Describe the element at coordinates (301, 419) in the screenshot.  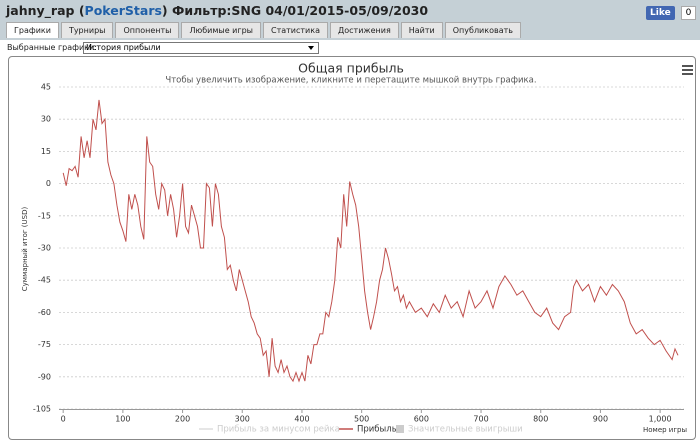
I see `x-tick-label: 400` at that location.